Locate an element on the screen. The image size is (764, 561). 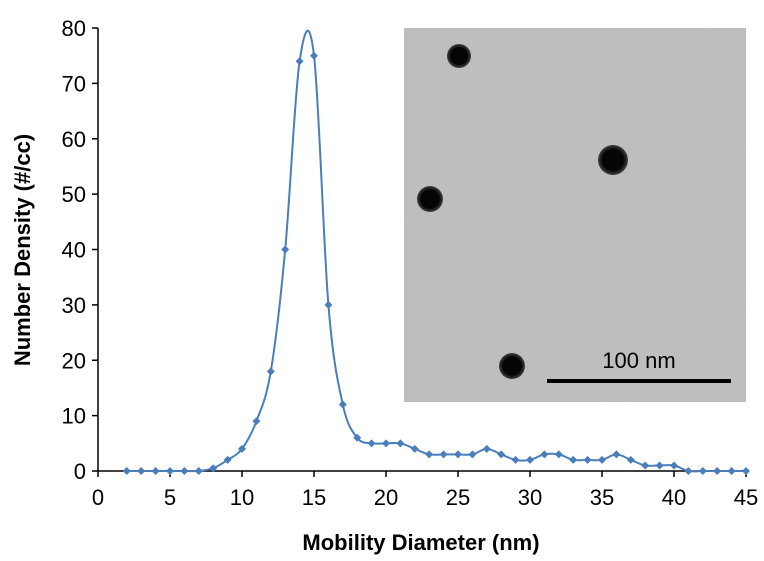
y-tick-label: 80 is located at coordinates (74, 28).